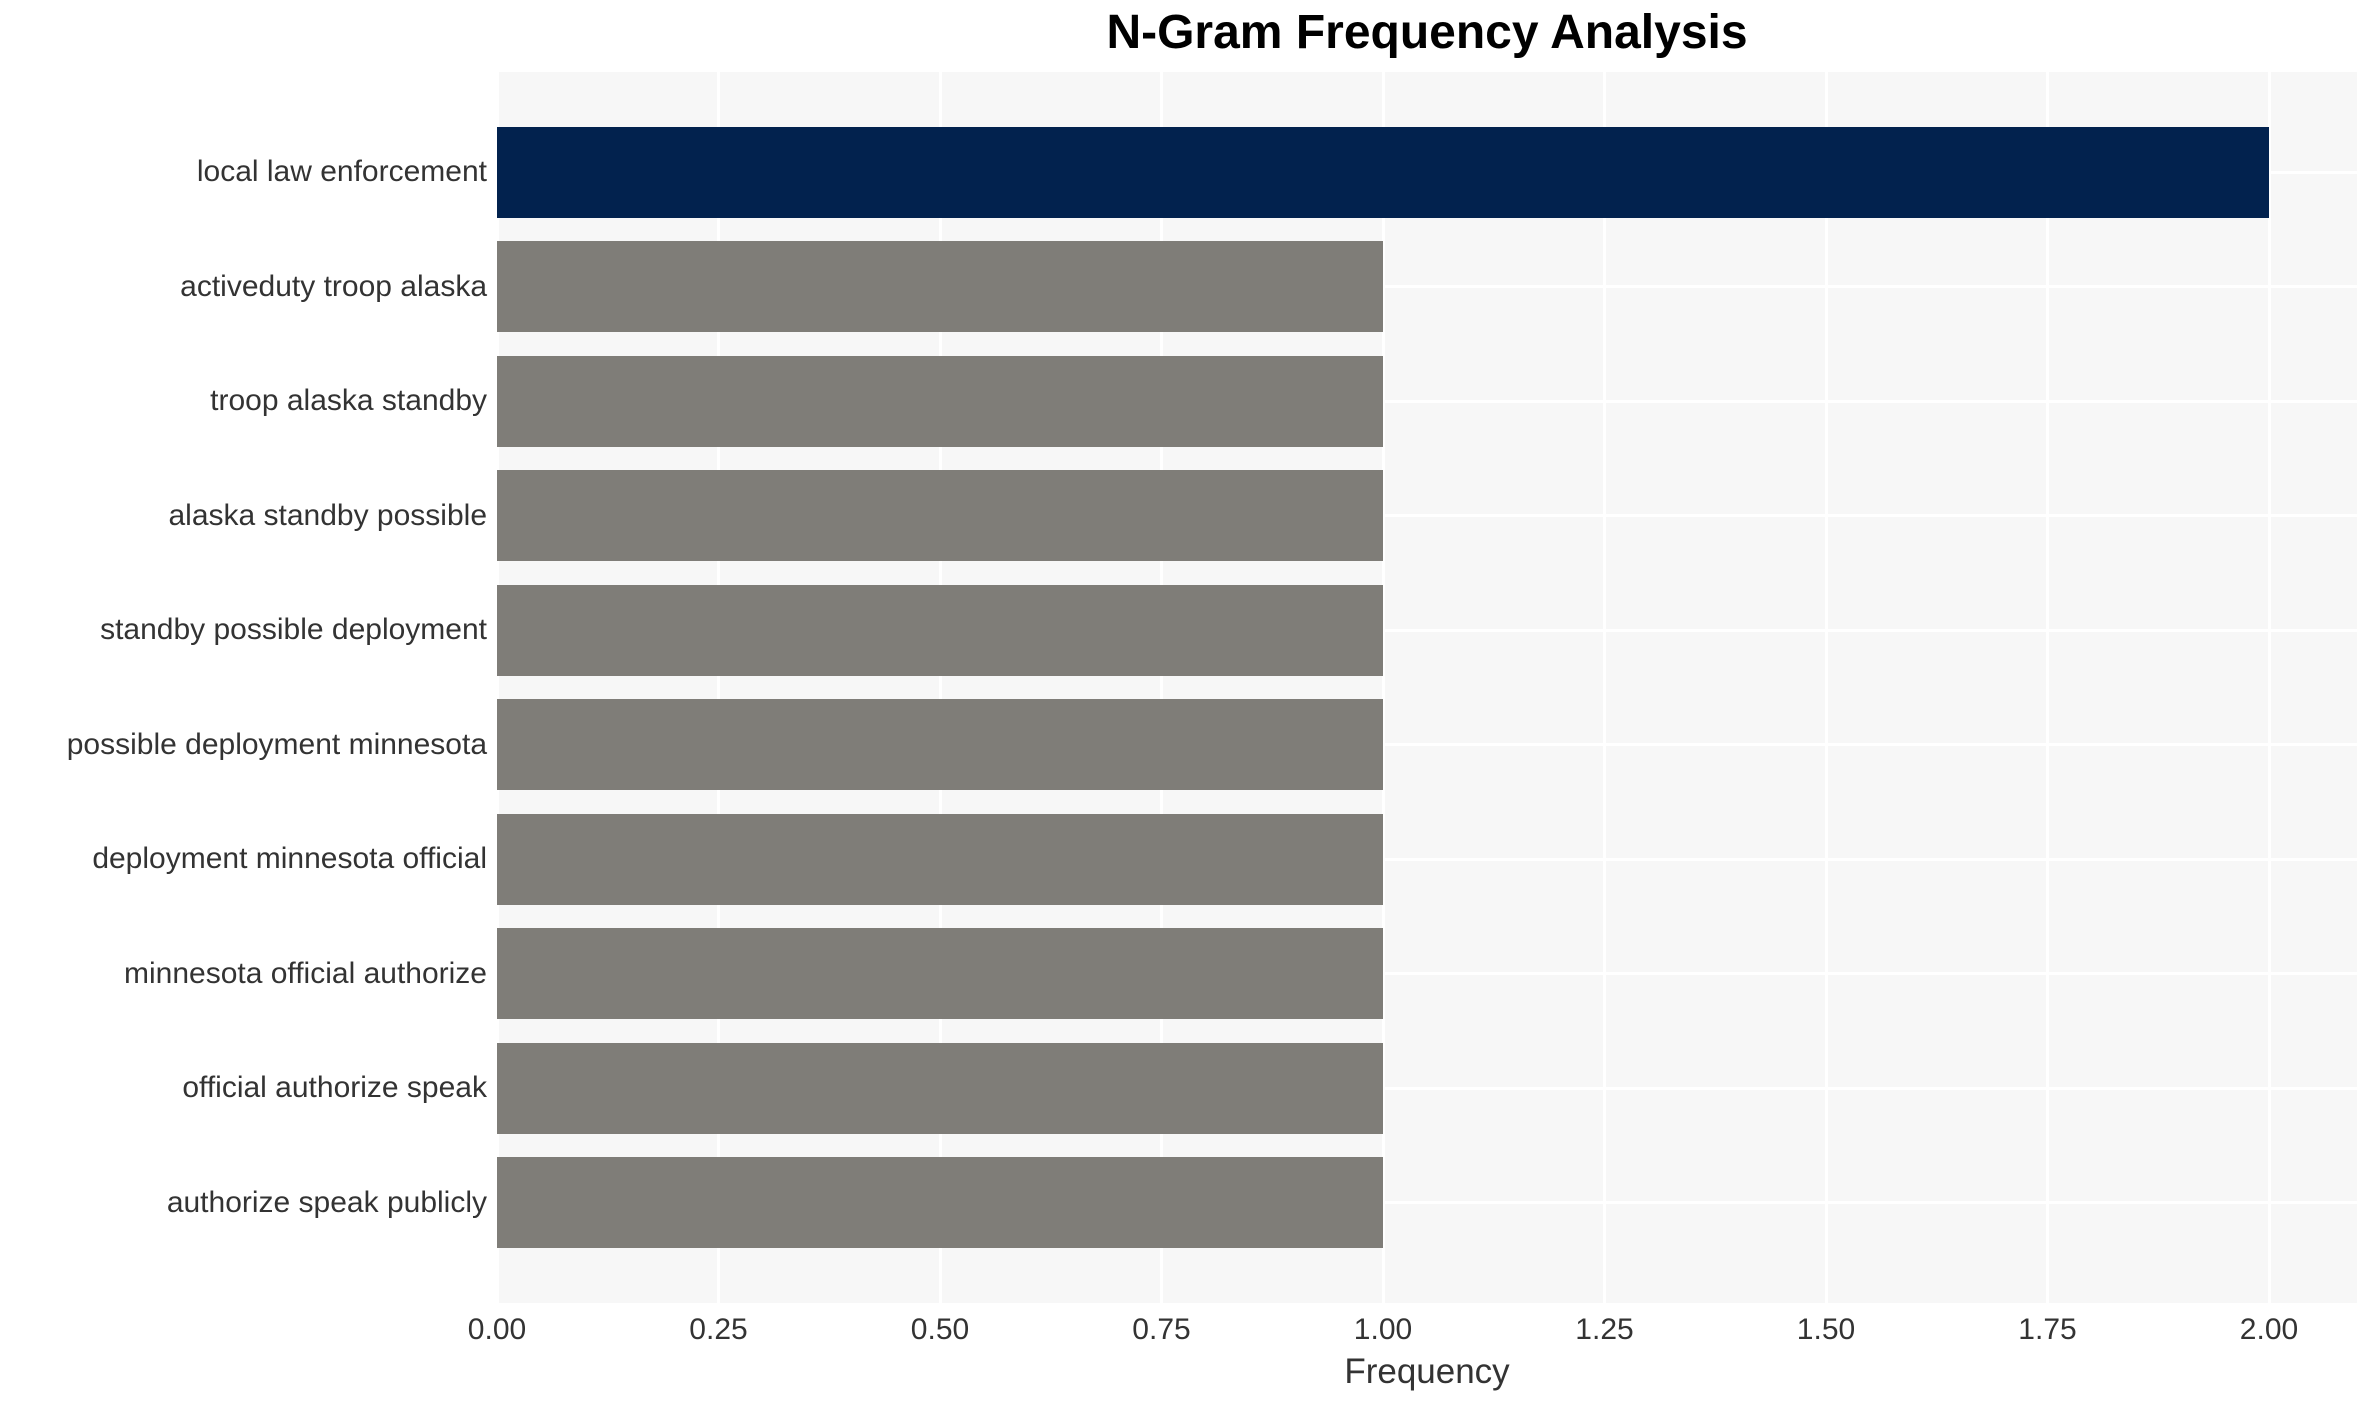 The height and width of the screenshot is (1402, 2377). I want to click on bar-troop-alaska-standby, so click(940, 401).